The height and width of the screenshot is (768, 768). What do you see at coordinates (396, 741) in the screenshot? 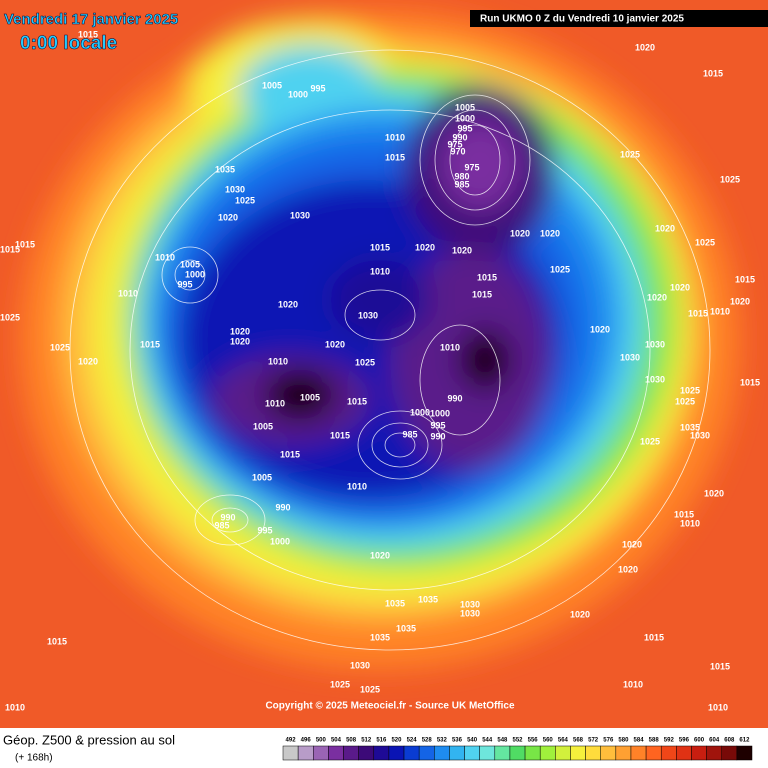
I see `scale-label: 520` at bounding box center [396, 741].